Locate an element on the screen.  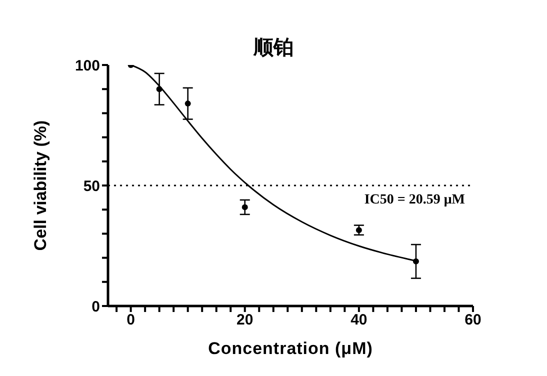
x-tick-label: 0 is located at coordinates (130, 320).